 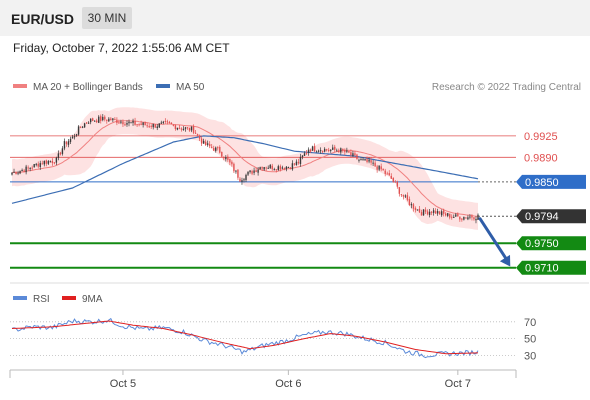 I want to click on credit-label: Research © 2022 Trading Central, so click(x=506, y=87).